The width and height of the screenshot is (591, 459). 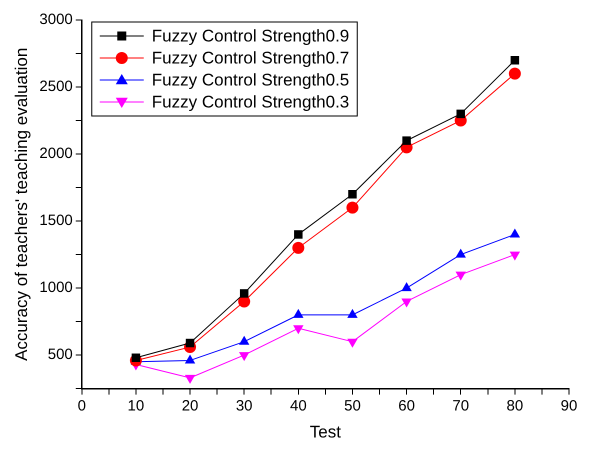 I want to click on y-tick-label: 1500, so click(x=56, y=221).